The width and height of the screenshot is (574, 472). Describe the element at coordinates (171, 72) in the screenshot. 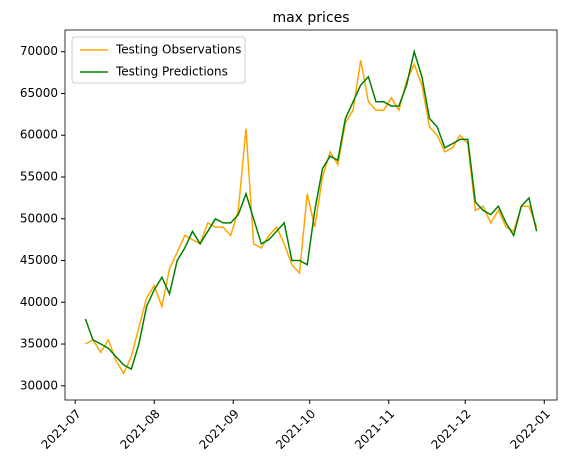

I see `legend-label: Testing Predictions` at that location.